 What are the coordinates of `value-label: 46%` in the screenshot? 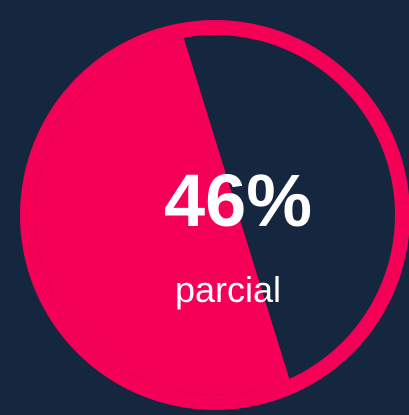 It's located at (238, 200).